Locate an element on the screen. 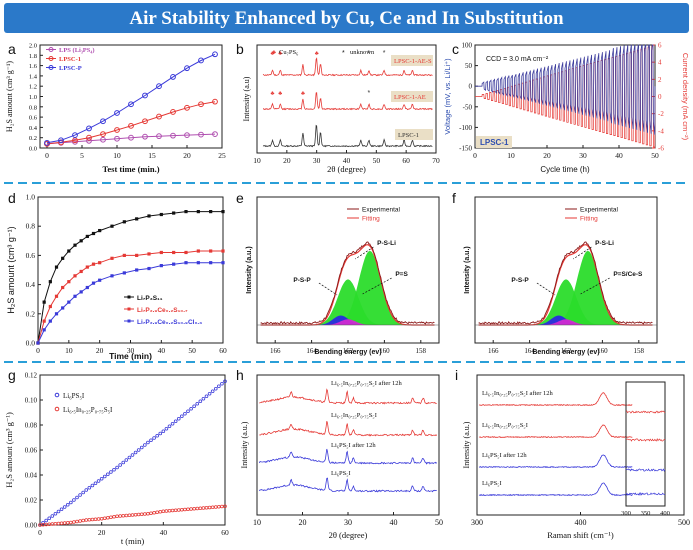  panel-a-y-tick-label: 1.4 is located at coordinates (33, 76).